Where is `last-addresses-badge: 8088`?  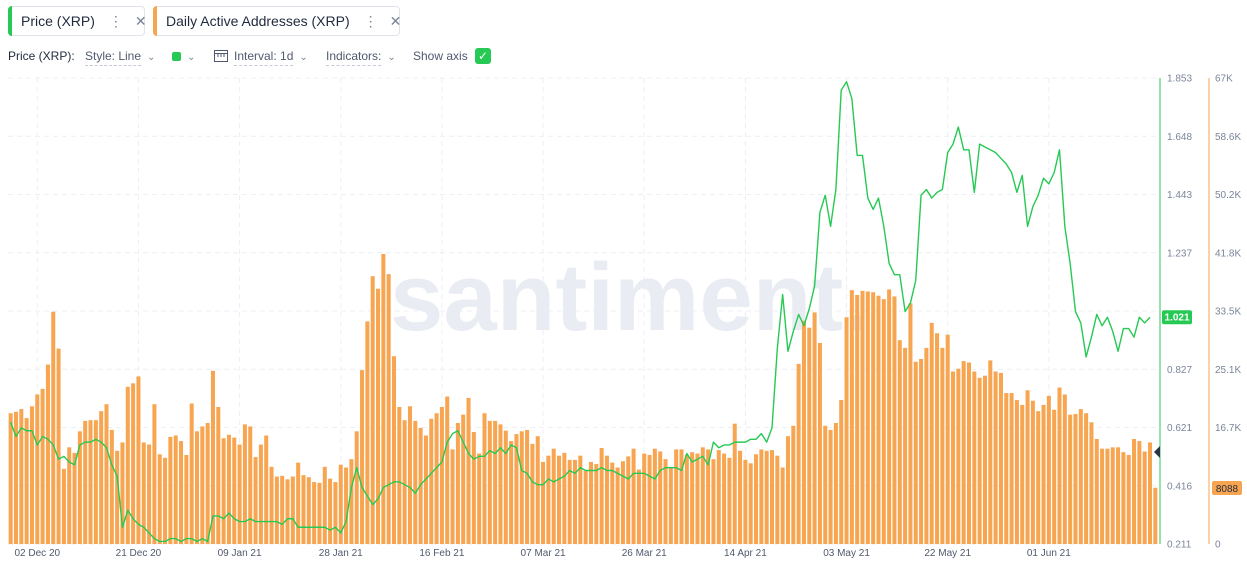
last-addresses-badge: 8088 is located at coordinates (1227, 488).